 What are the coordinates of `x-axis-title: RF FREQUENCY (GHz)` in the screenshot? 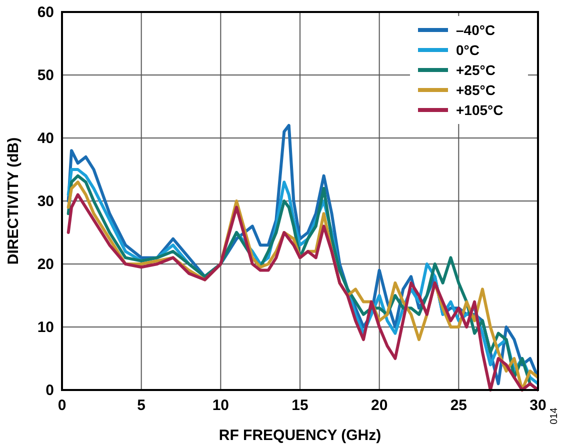 It's located at (300, 435).